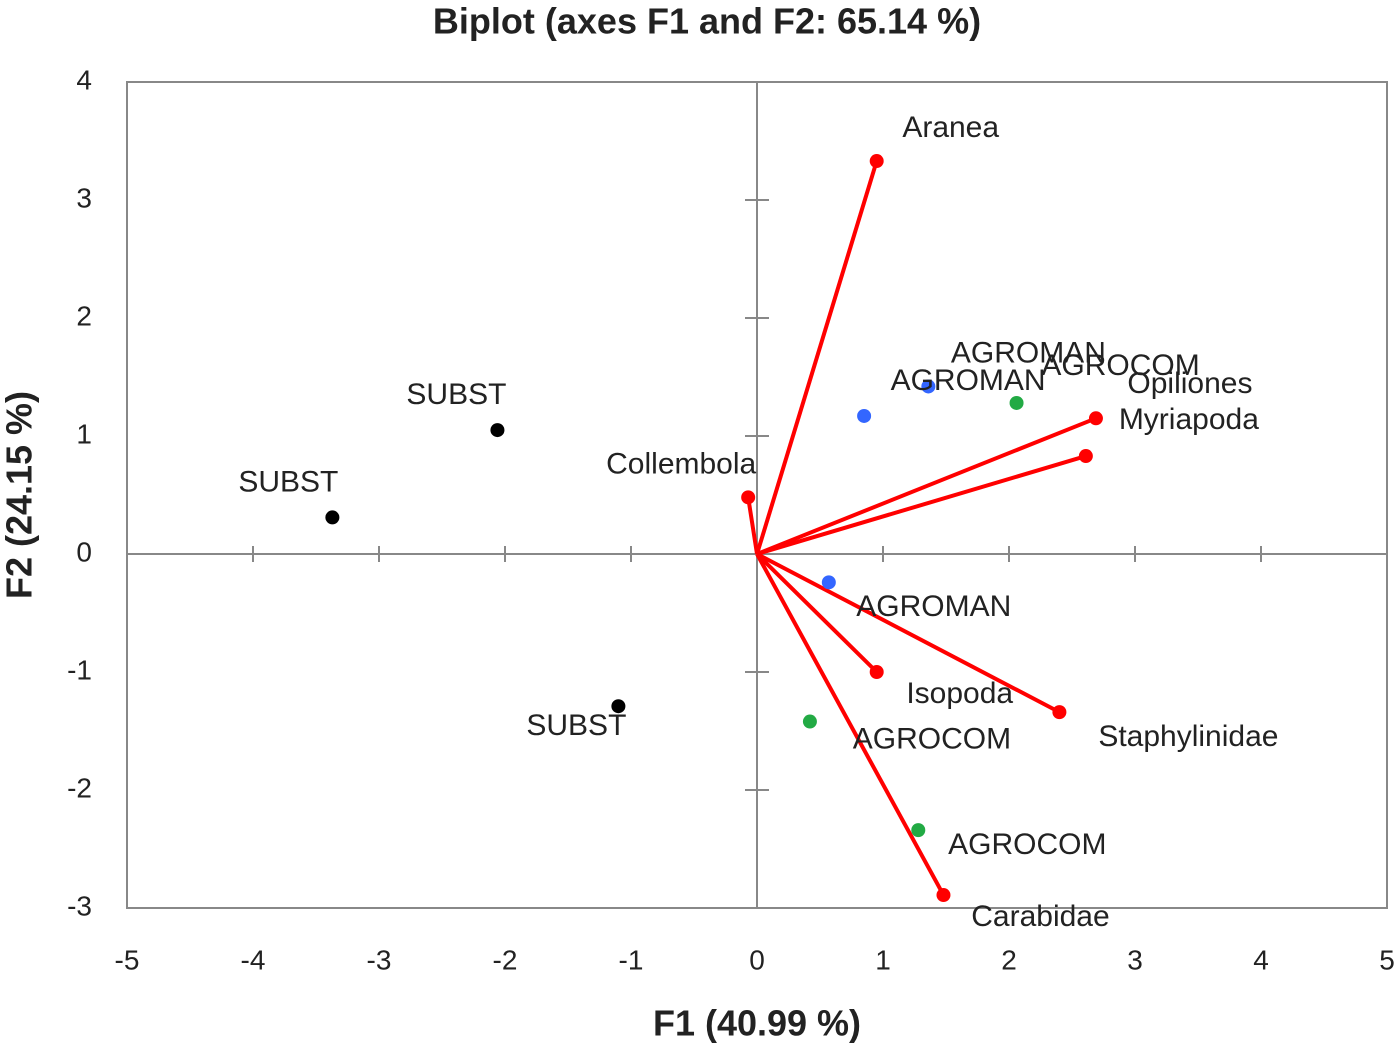  I want to click on point-label: Staphylinidae, so click(1188, 736).